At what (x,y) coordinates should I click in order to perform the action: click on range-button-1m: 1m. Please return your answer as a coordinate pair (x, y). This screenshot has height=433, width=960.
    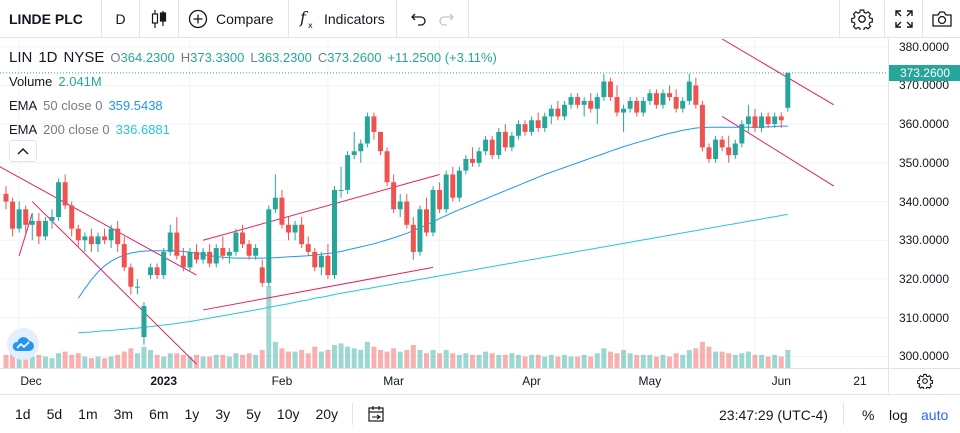
    Looking at the image, I should click on (88, 414).